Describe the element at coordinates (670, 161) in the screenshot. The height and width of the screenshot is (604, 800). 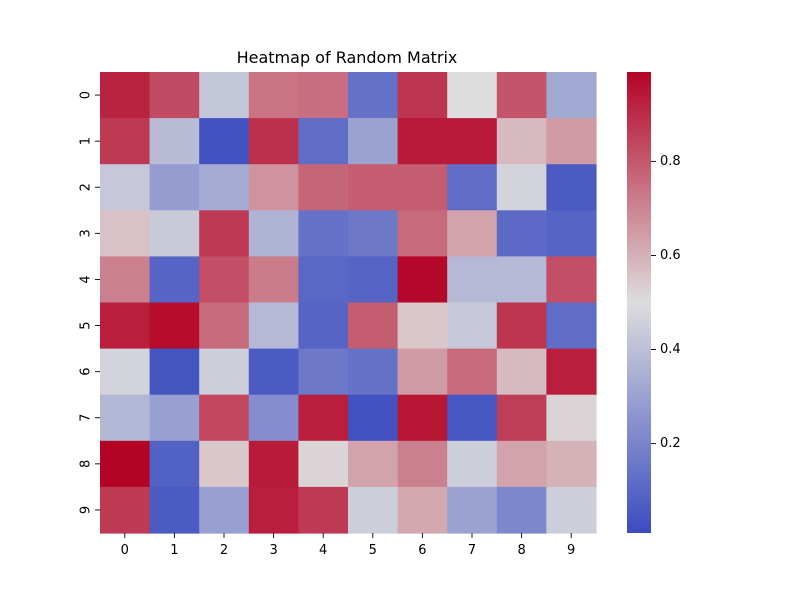
I see `colorbar-tick-label-3: 0.8` at that location.